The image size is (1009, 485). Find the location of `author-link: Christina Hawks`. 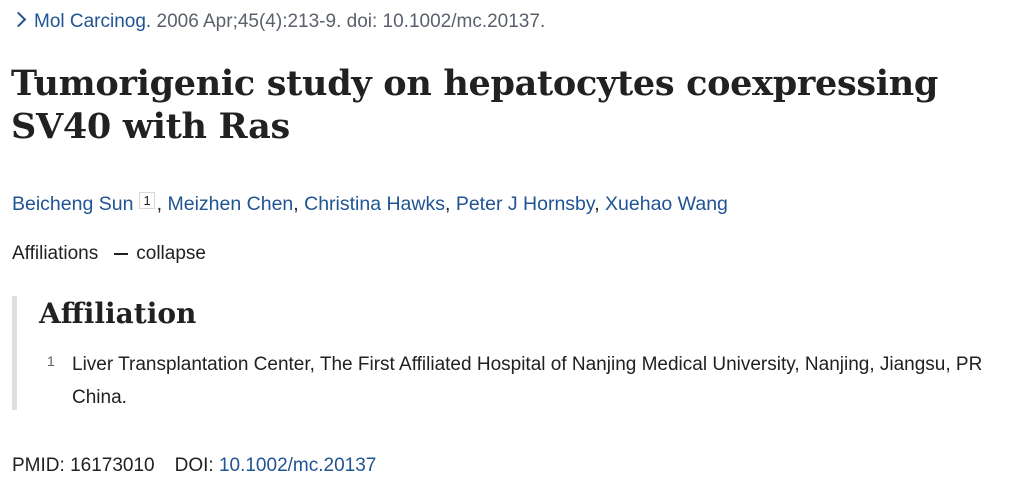

author-link: Christina Hawks is located at coordinates (374, 204).